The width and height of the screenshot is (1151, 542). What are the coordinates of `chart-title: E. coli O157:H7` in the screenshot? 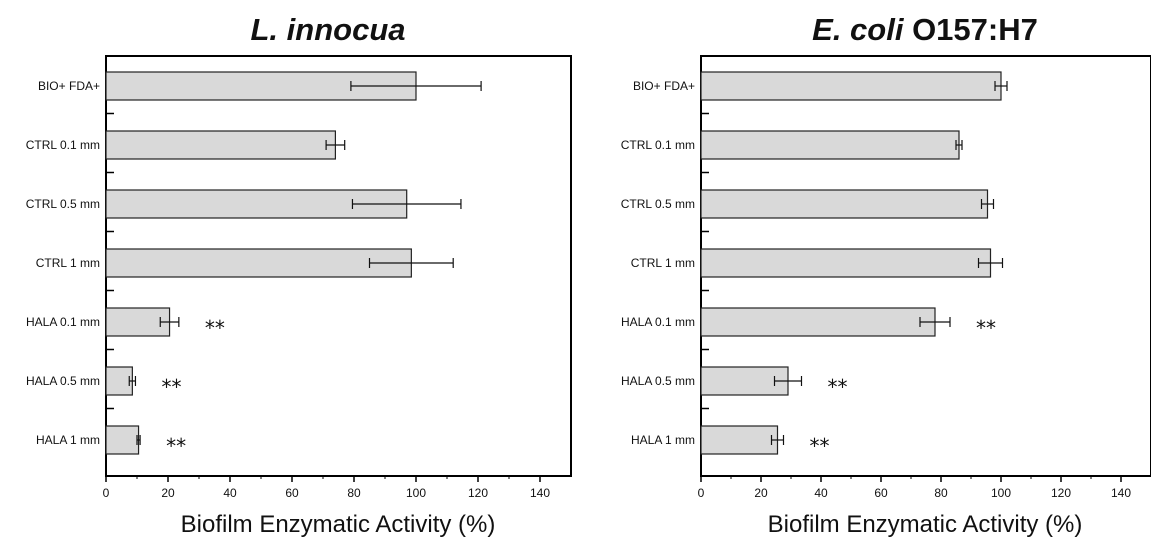 It's located at (925, 29).